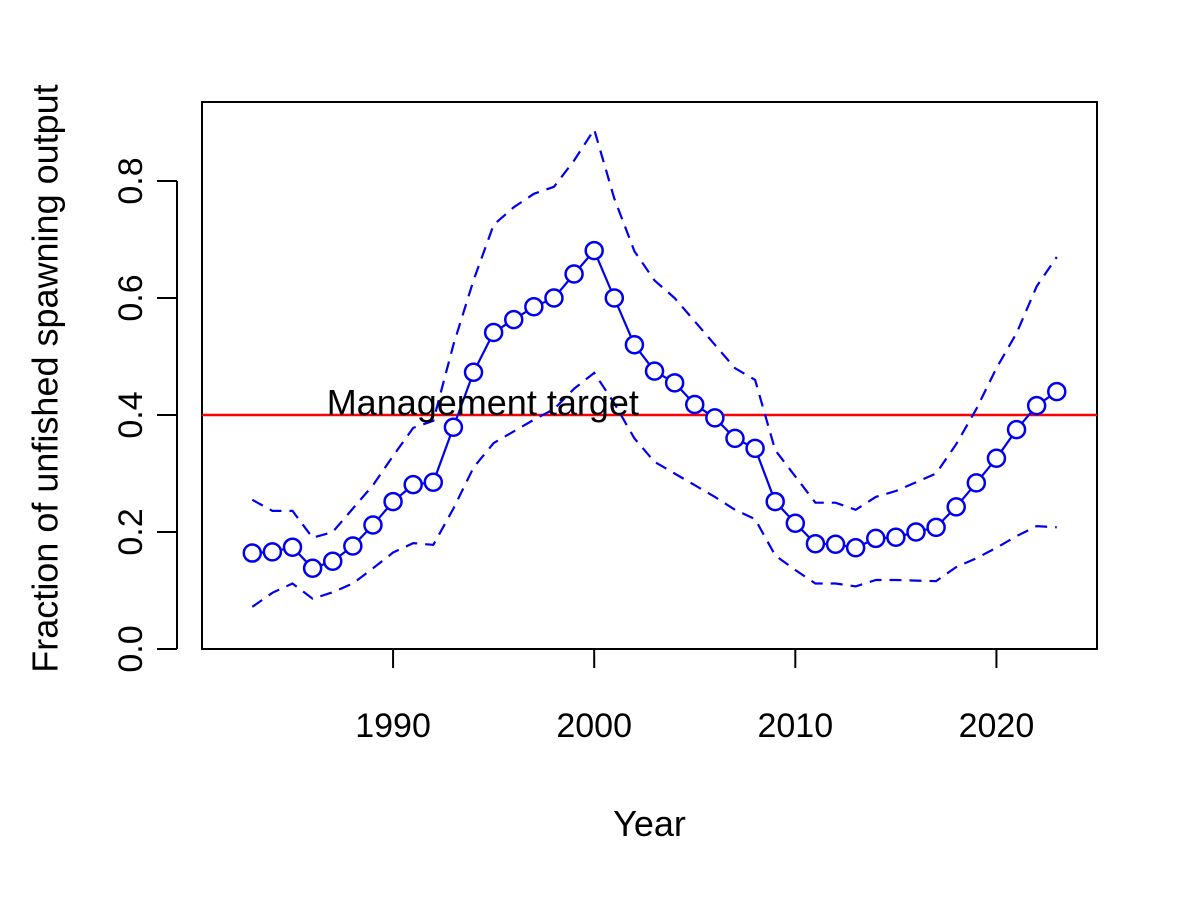 Image resolution: width=1200 pixels, height=900 pixels. I want to click on y-tick-label: 0.8, so click(131, 180).